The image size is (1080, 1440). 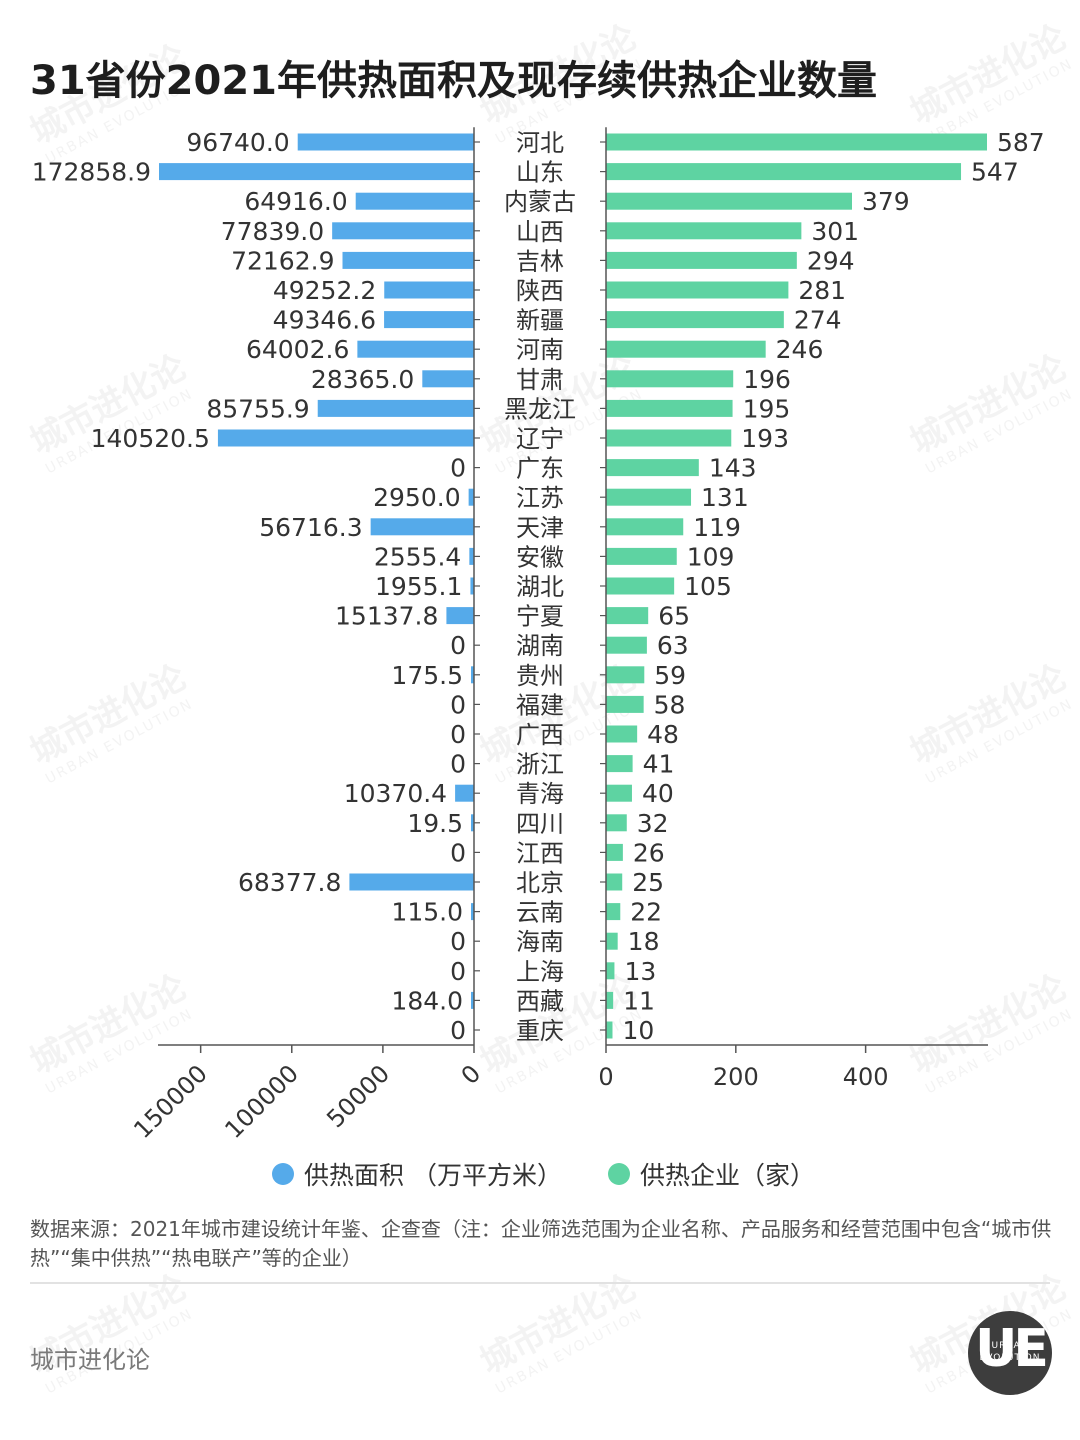 What do you see at coordinates (767, 379) in the screenshot?
I see `right-data-label: 196` at bounding box center [767, 379].